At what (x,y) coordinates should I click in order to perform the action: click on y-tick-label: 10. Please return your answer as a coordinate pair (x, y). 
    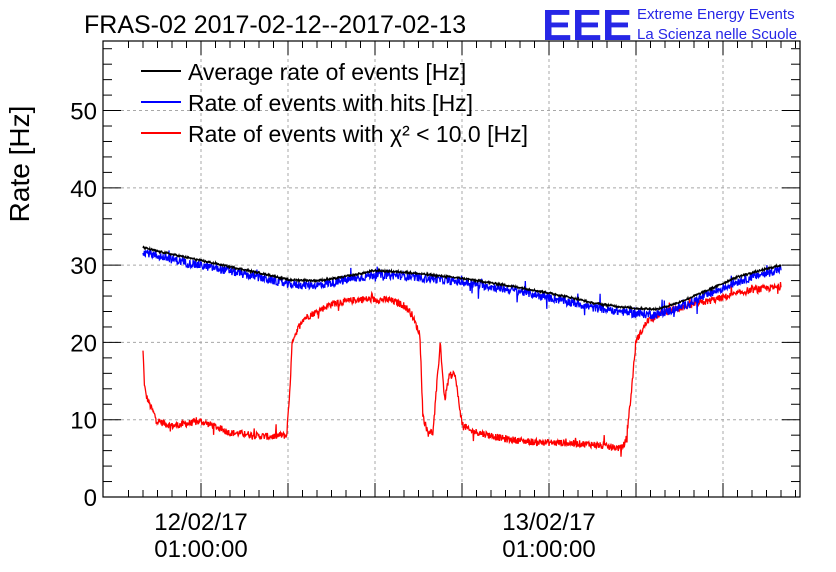
    Looking at the image, I should click on (83, 421).